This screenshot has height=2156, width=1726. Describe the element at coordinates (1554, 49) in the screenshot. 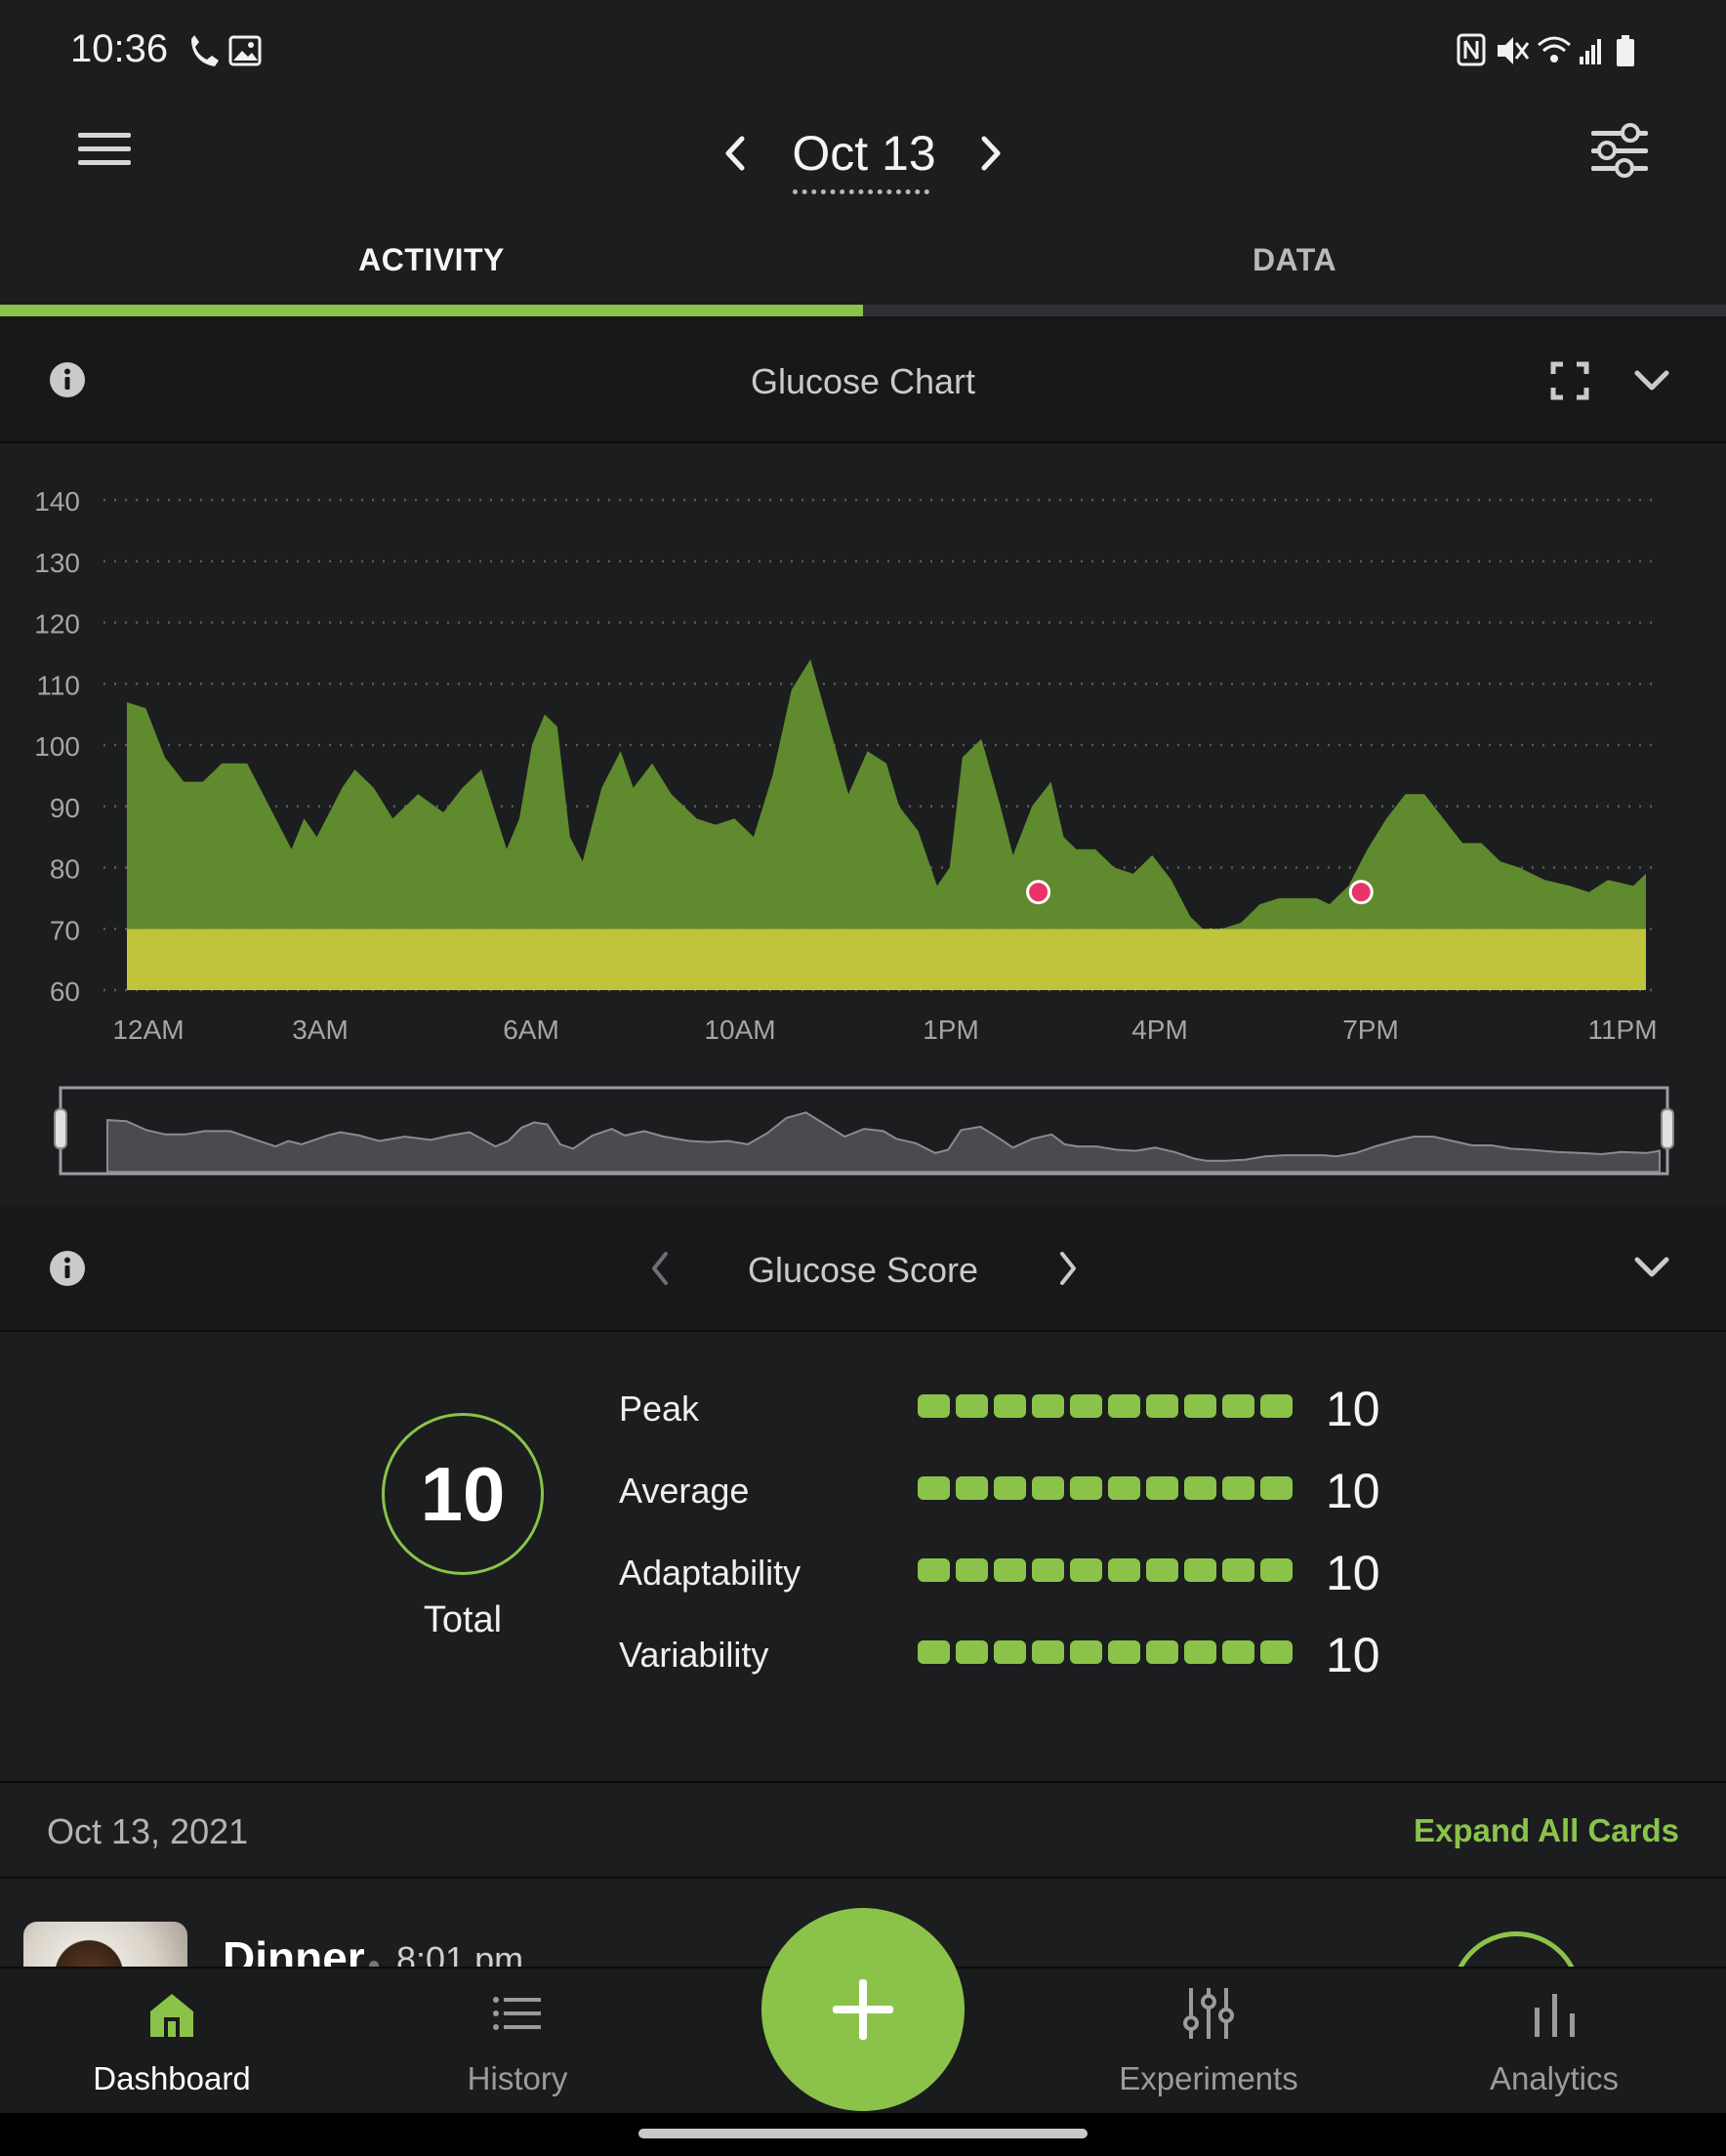

I see `wifi-icon` at that location.